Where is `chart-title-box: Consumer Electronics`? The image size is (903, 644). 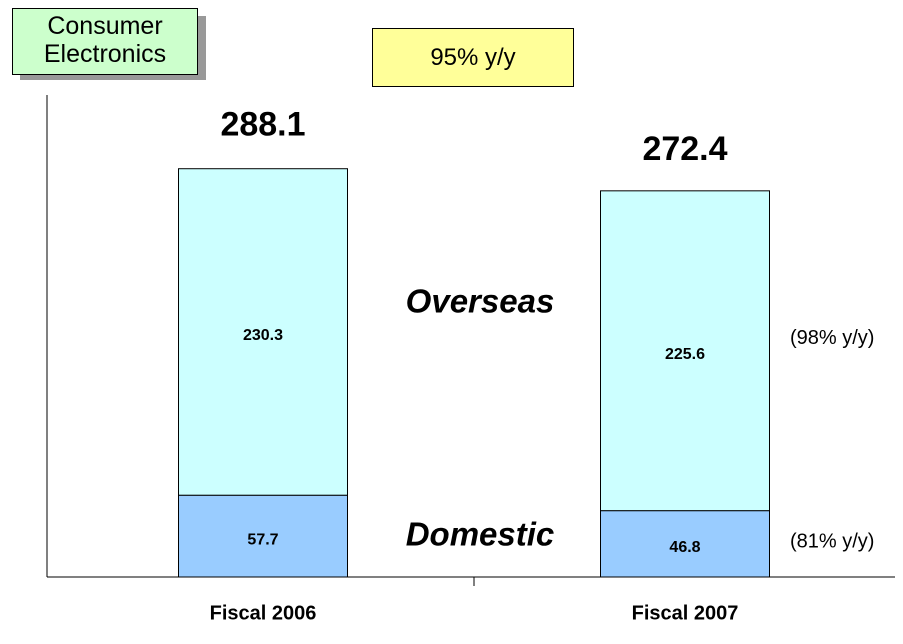 chart-title-box: Consumer Electronics is located at coordinates (105, 41).